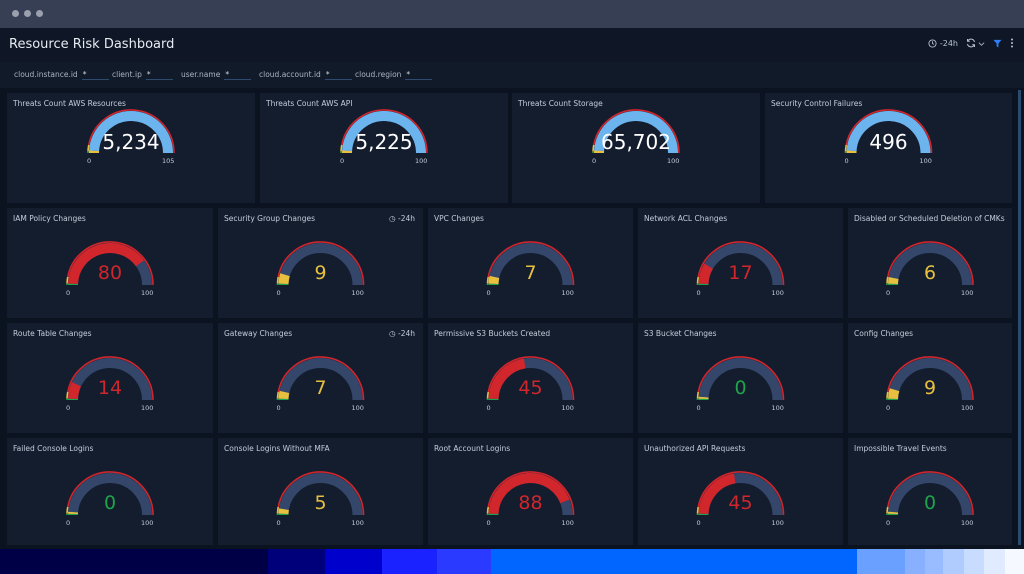 Image resolution: width=1024 pixels, height=574 pixels. Describe the element at coordinates (394, 75) in the screenshot. I see `filter-cloud-region: cloud.region *` at that location.